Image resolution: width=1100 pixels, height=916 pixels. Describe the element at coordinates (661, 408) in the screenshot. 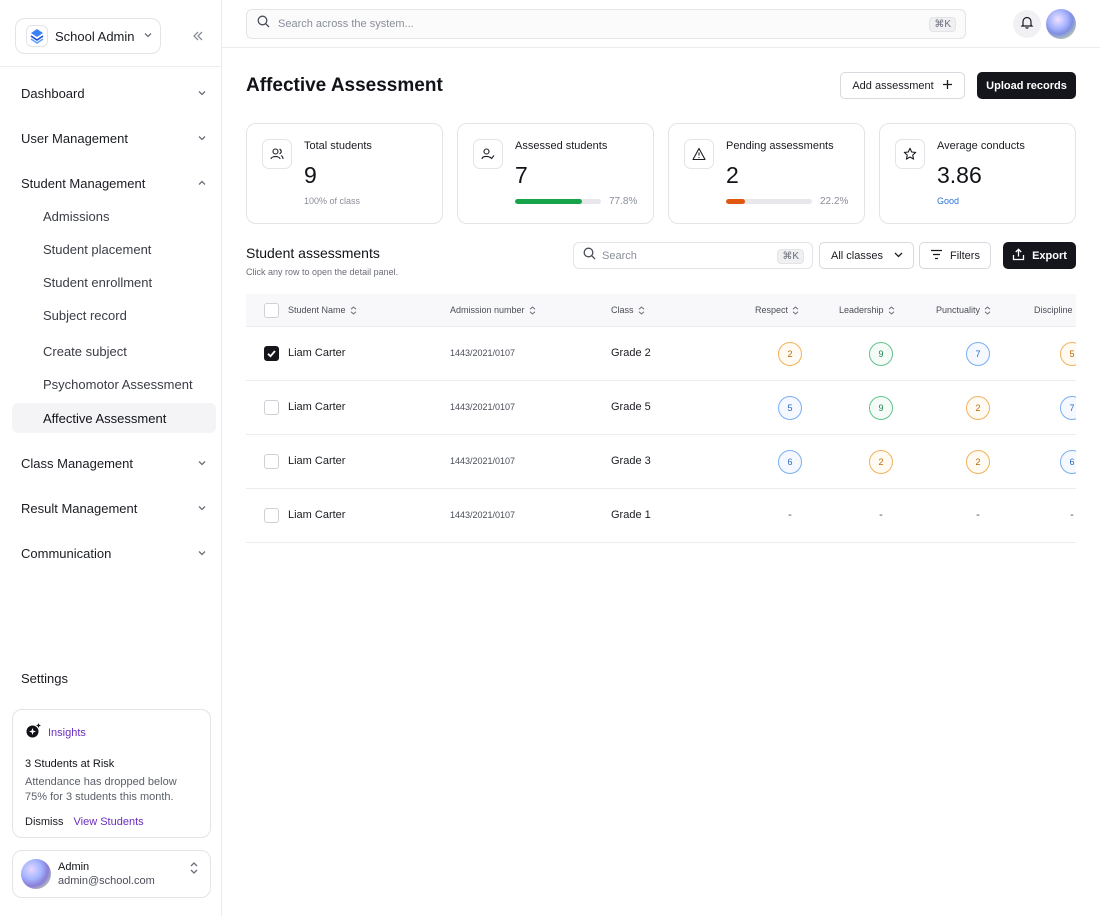

I see `table-row: Liam Carter 1443/2021/0107 Grade 5 5 9 2 7` at that location.